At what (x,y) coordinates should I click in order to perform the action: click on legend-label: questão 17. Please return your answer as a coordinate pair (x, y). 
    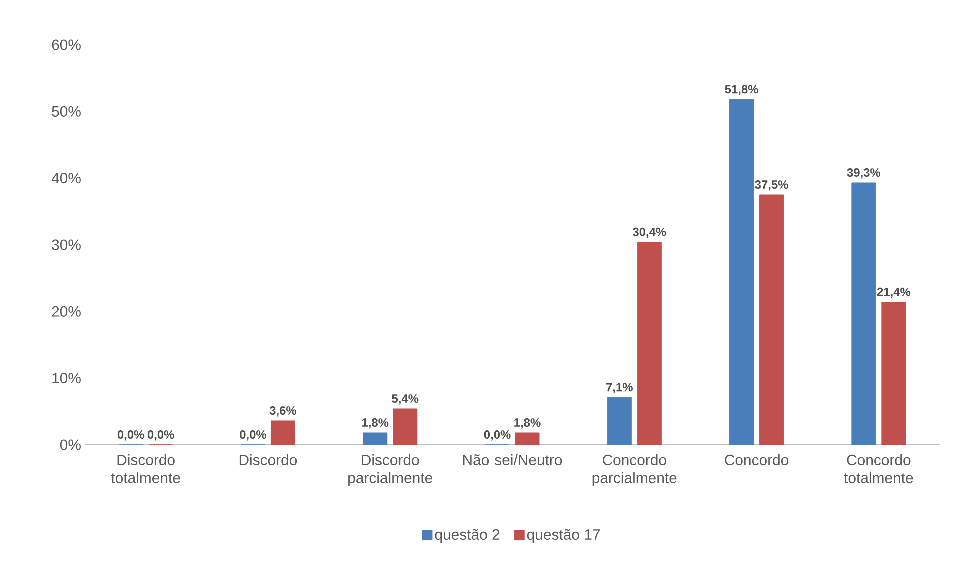
    Looking at the image, I should click on (563, 536).